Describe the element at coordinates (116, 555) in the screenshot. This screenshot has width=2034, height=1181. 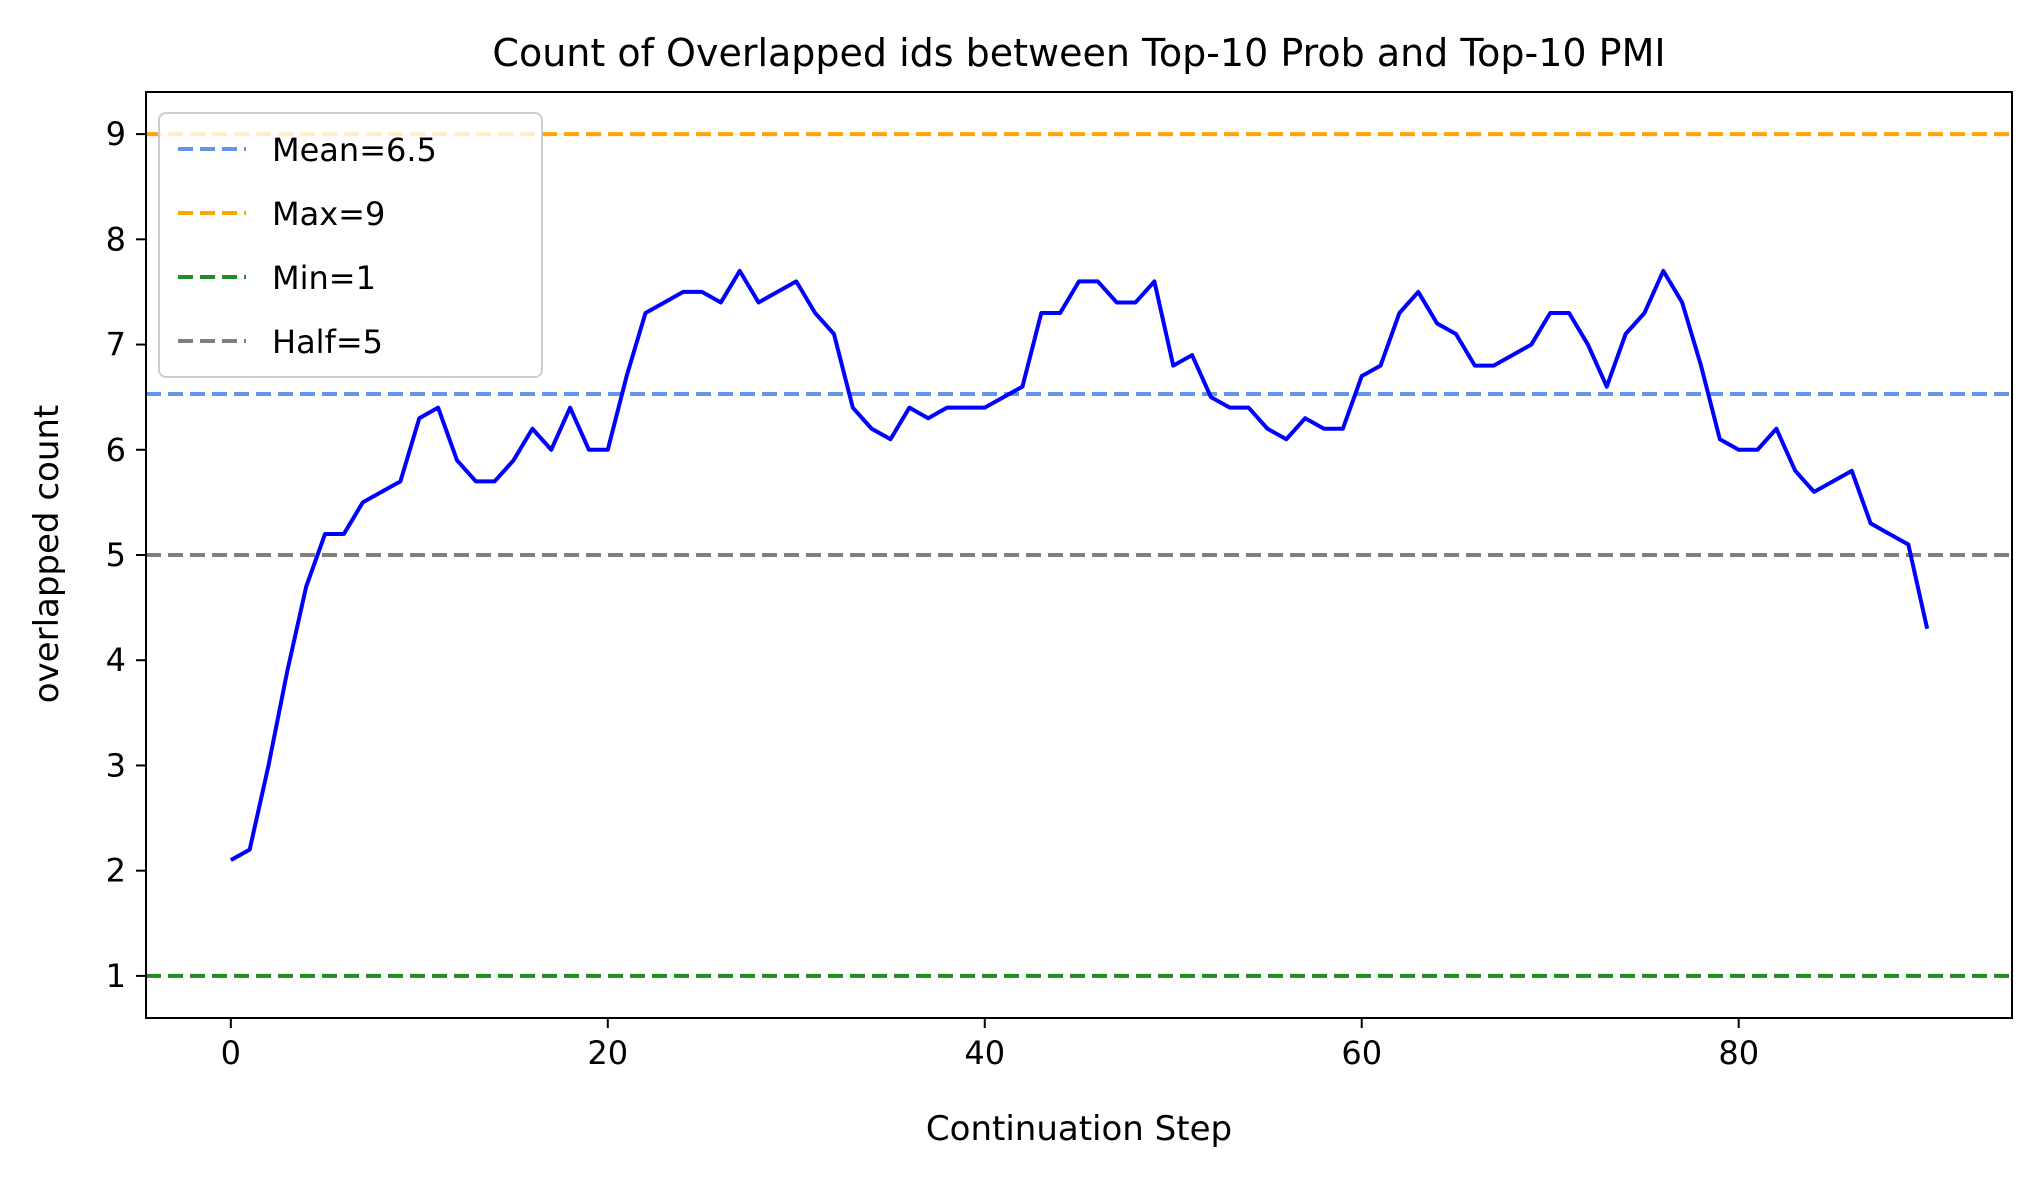
I see `y-tick-label: 5` at that location.